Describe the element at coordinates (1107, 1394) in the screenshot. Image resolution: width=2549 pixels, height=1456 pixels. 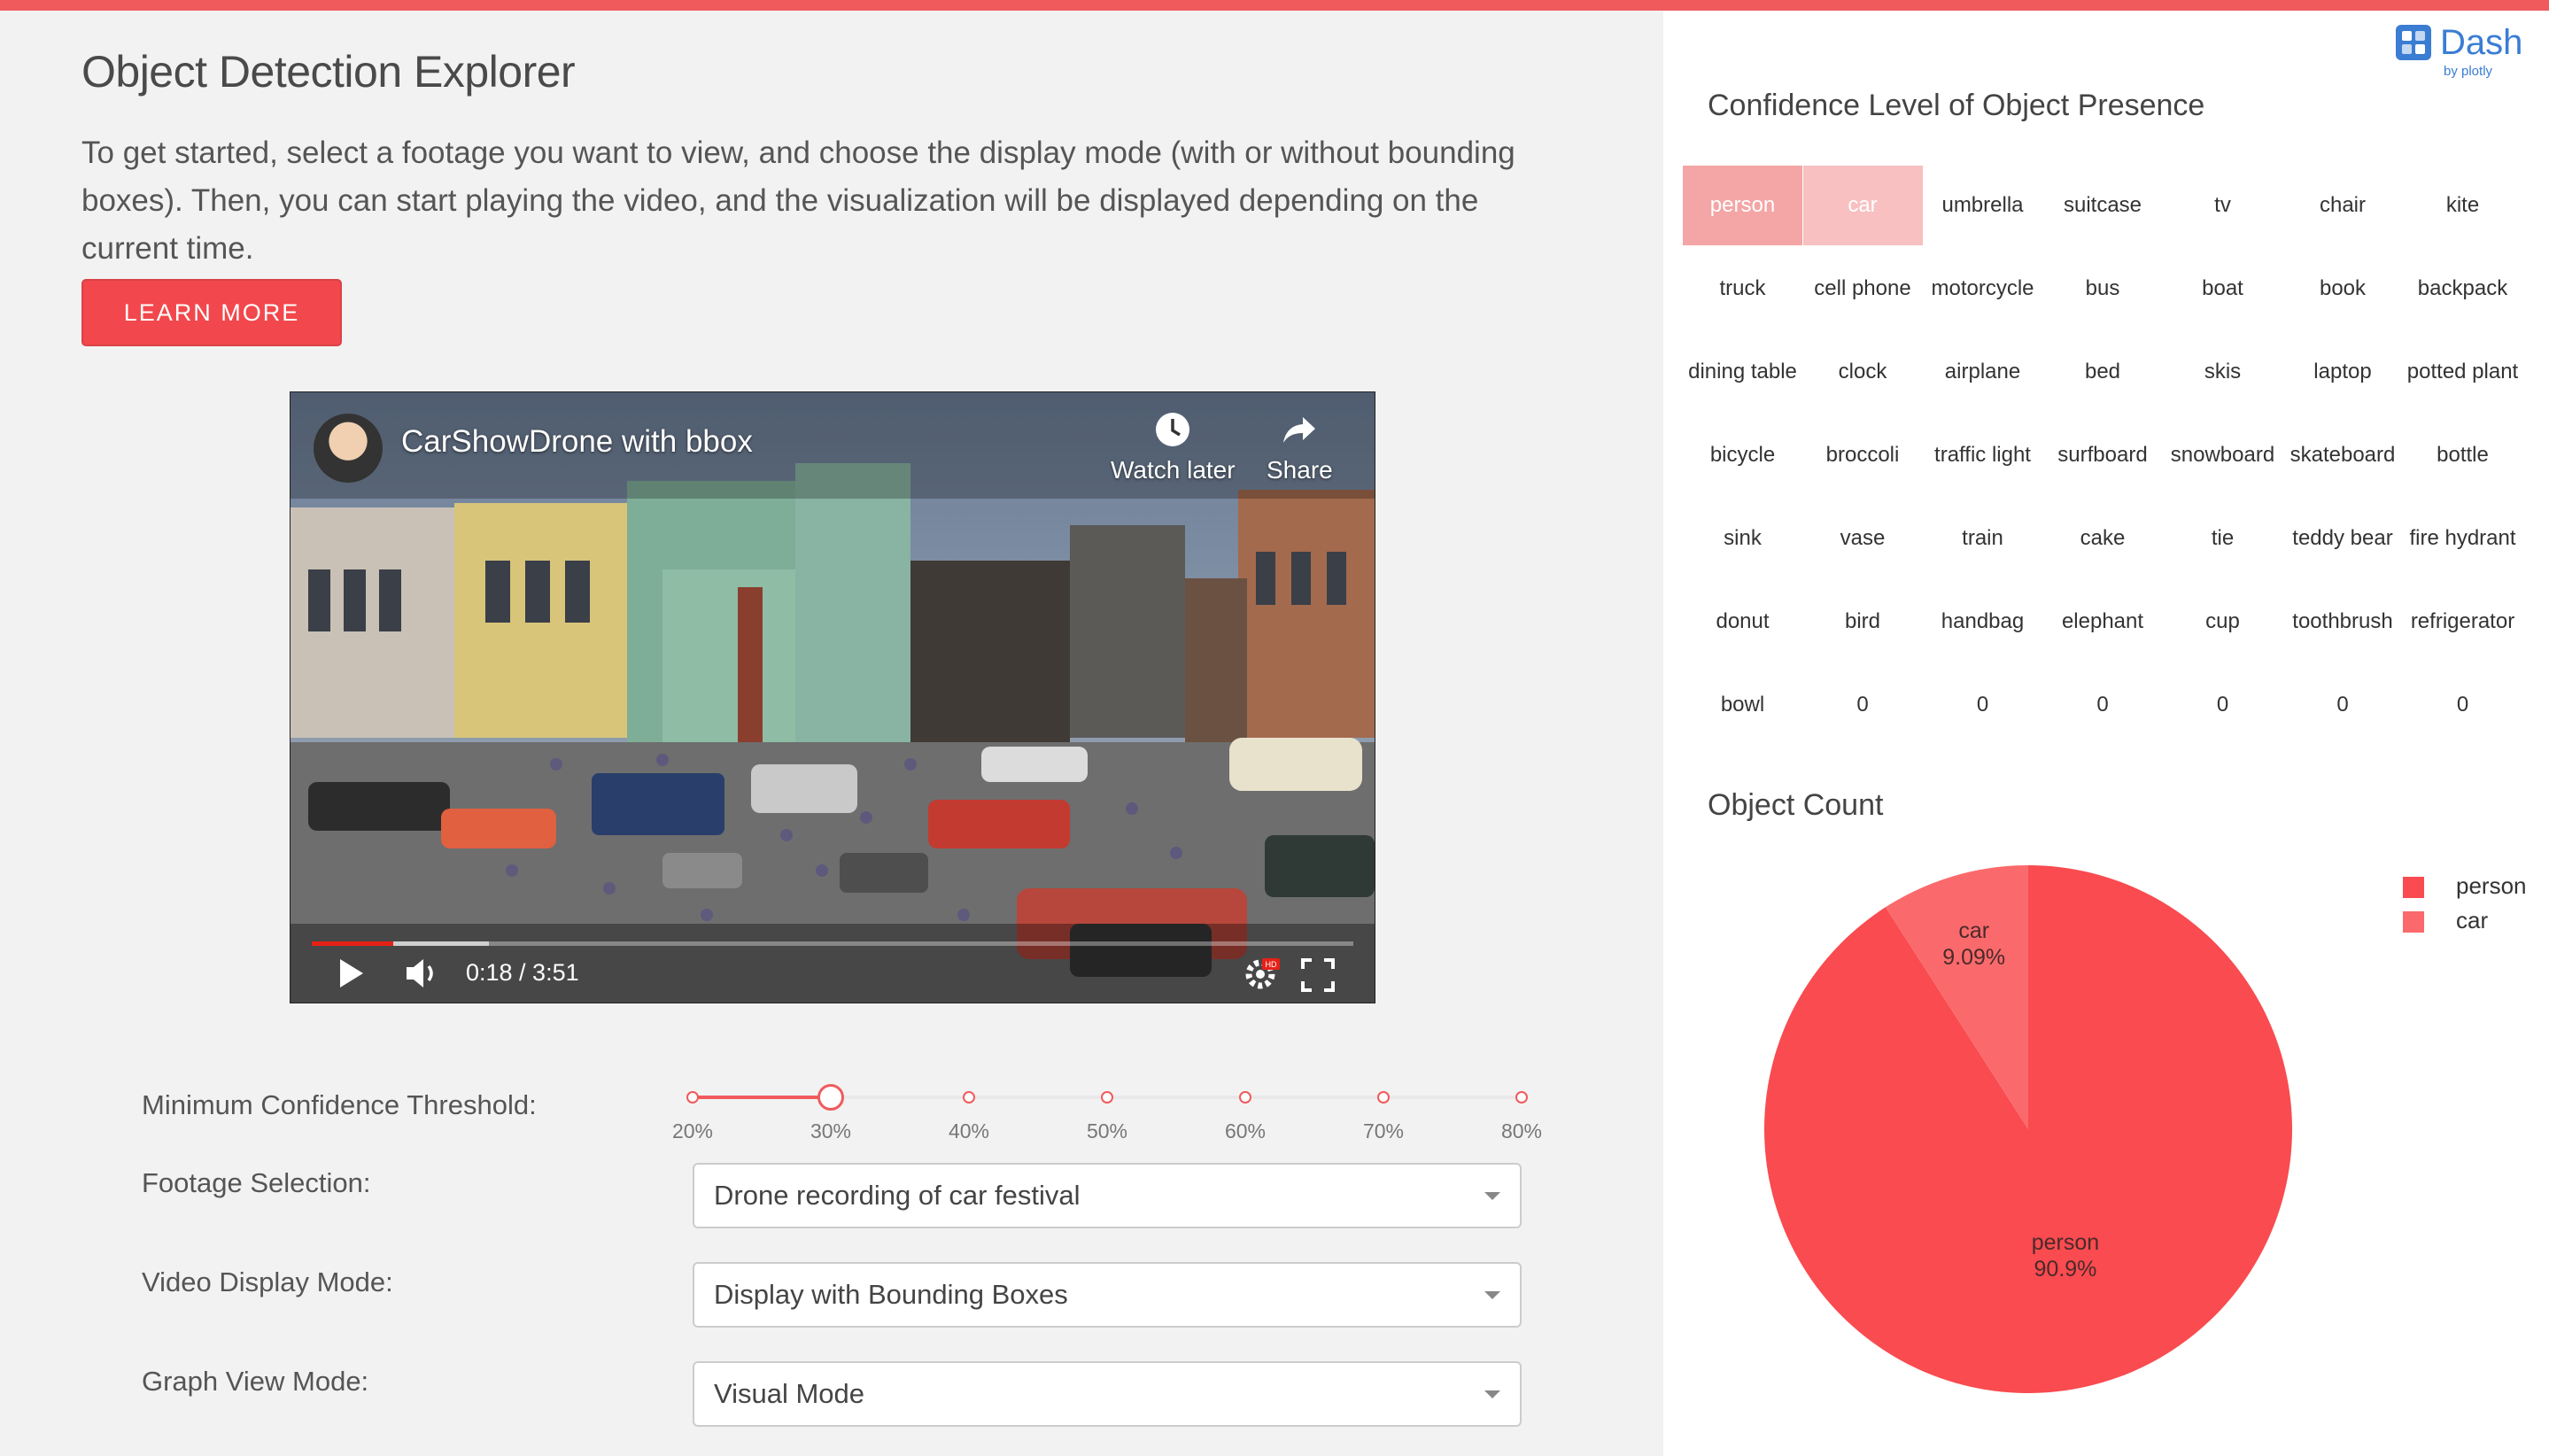
I see `graph-mode-dropdown: Visual Mode` at that location.